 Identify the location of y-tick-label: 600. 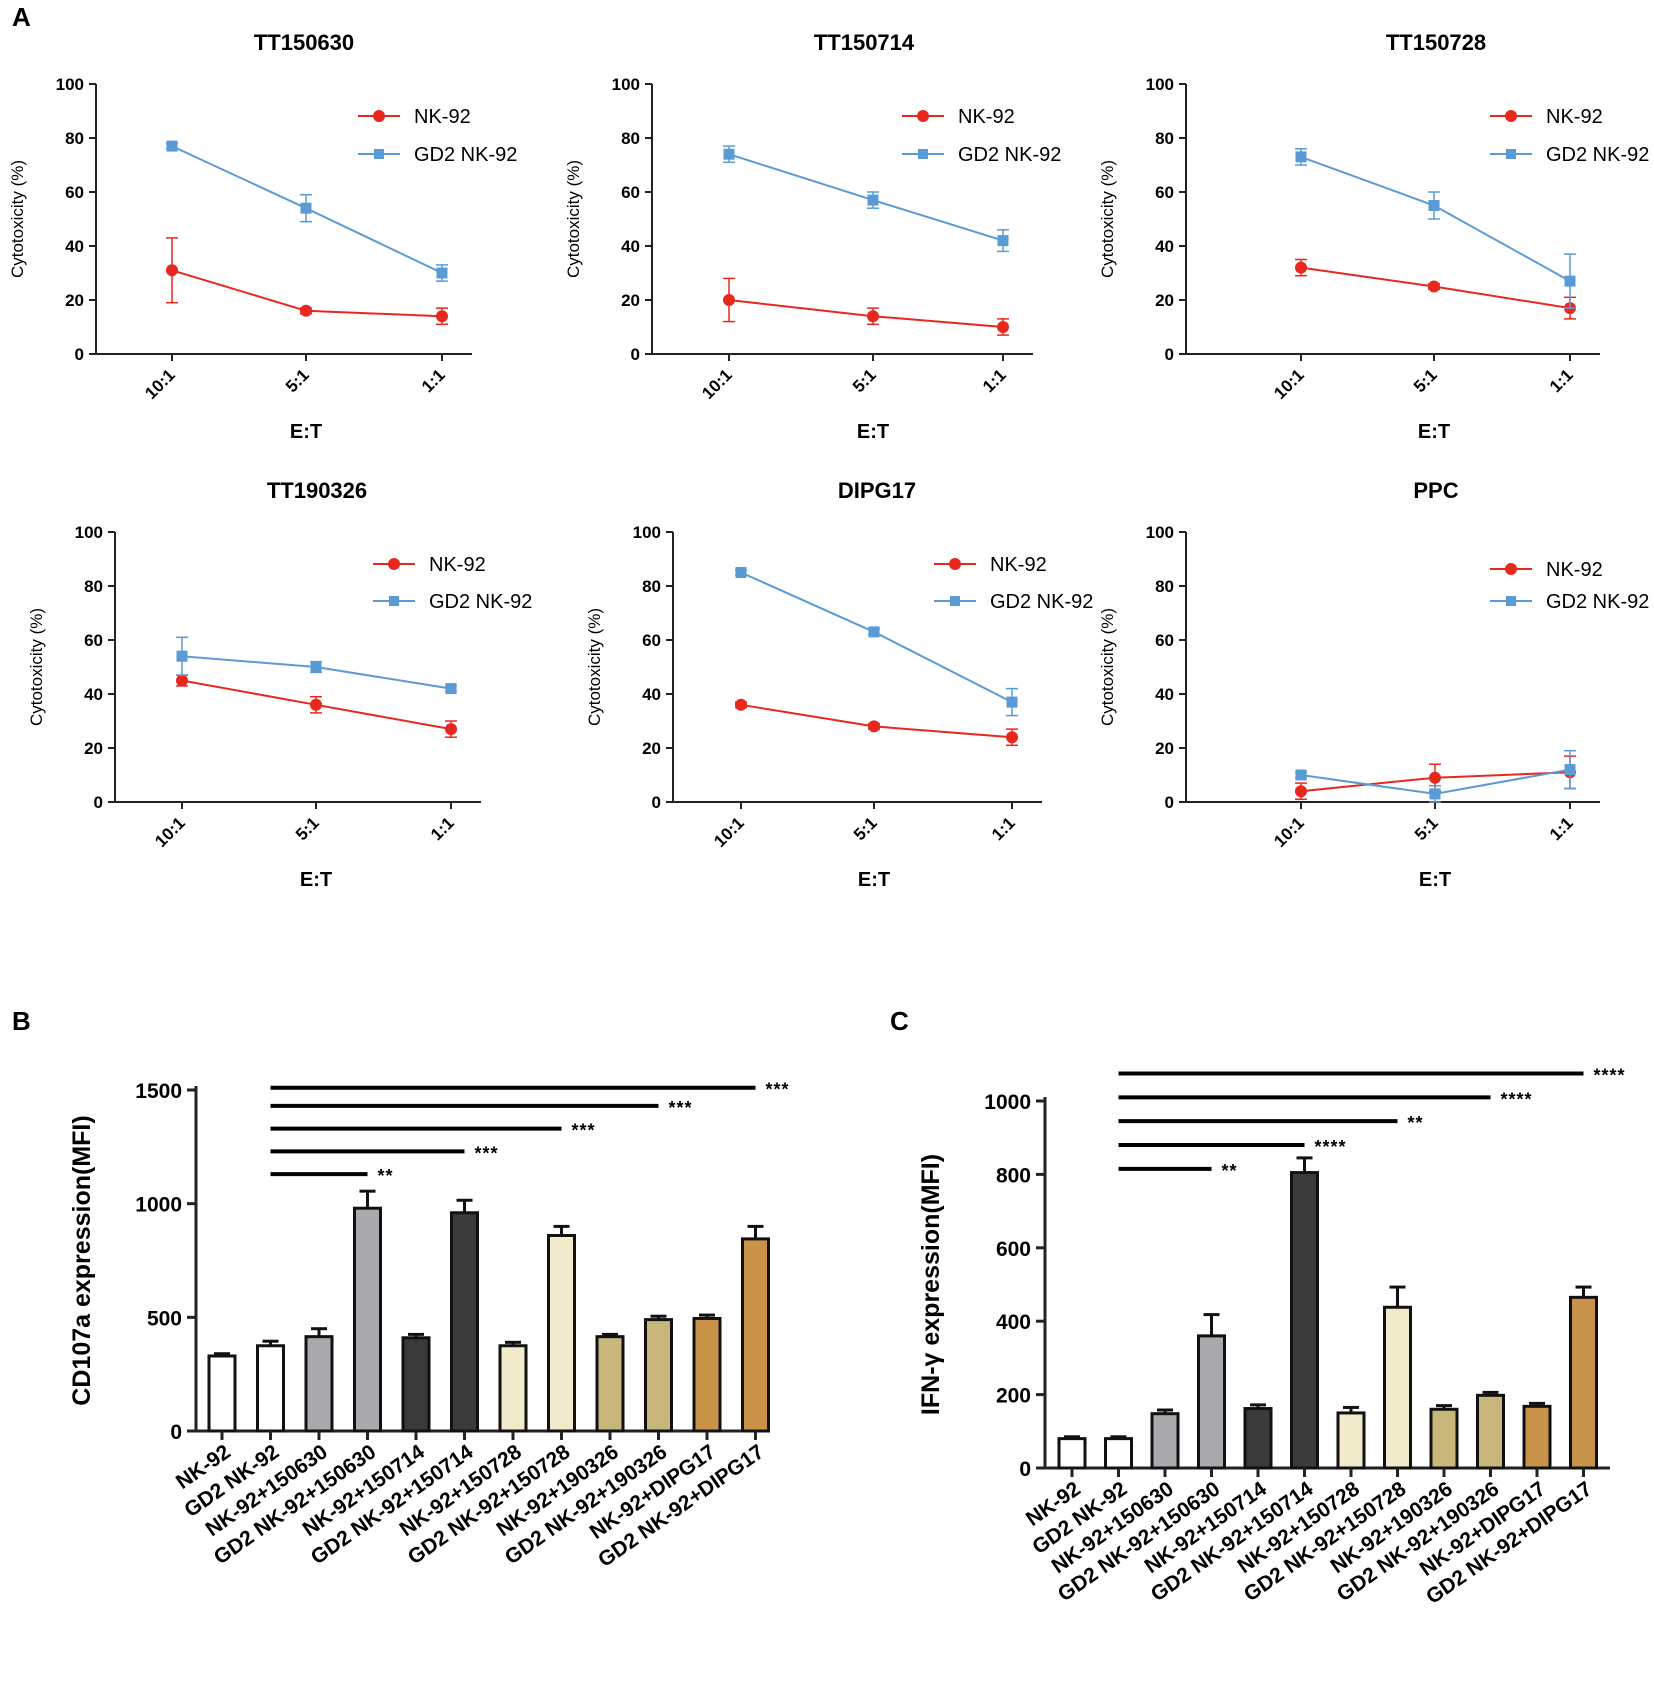
(1013, 1249).